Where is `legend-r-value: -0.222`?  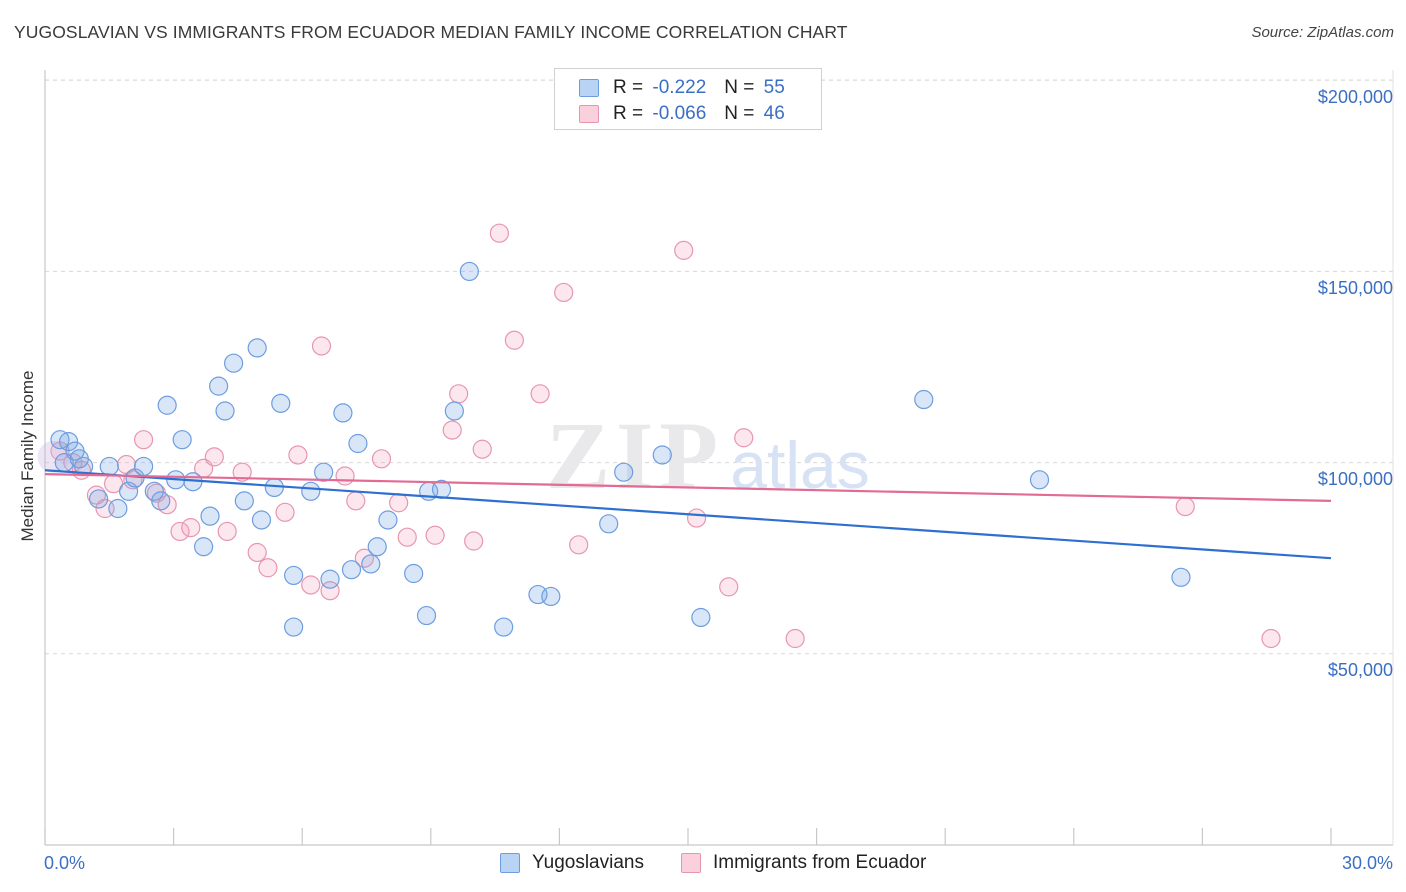 legend-r-value: -0.222 is located at coordinates (679, 87).